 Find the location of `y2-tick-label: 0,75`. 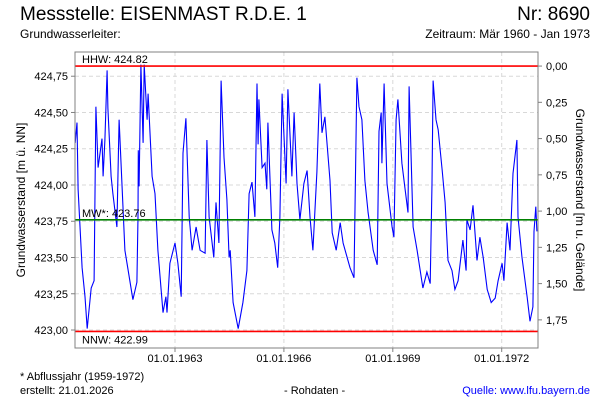

y2-tick-label: 0,75 is located at coordinates (556, 176).